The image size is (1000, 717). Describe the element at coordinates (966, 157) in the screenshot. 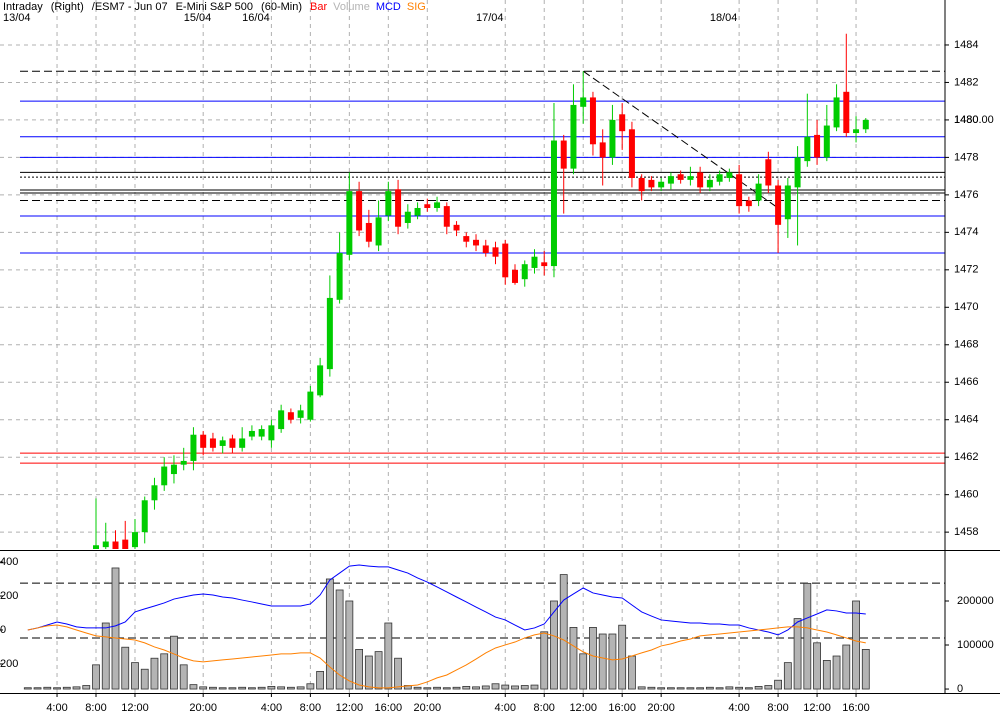

I see `y-tick-label: 1478` at that location.